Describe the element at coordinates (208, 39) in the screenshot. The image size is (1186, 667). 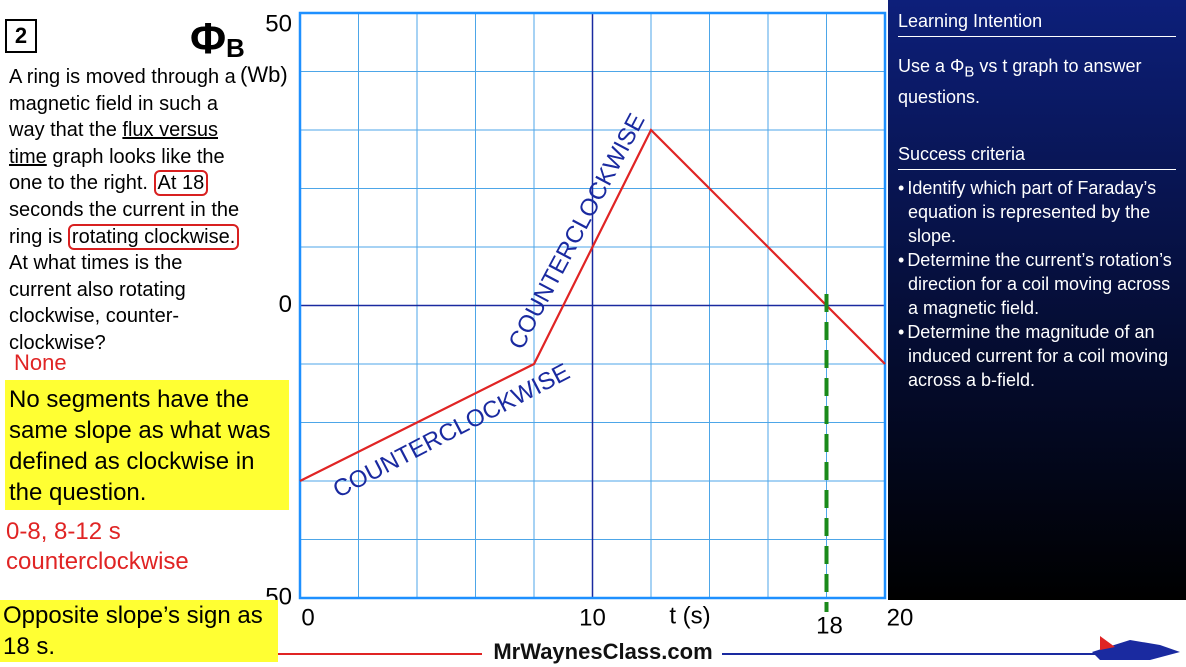
I see `y-axis-symbol: Φ` at that location.